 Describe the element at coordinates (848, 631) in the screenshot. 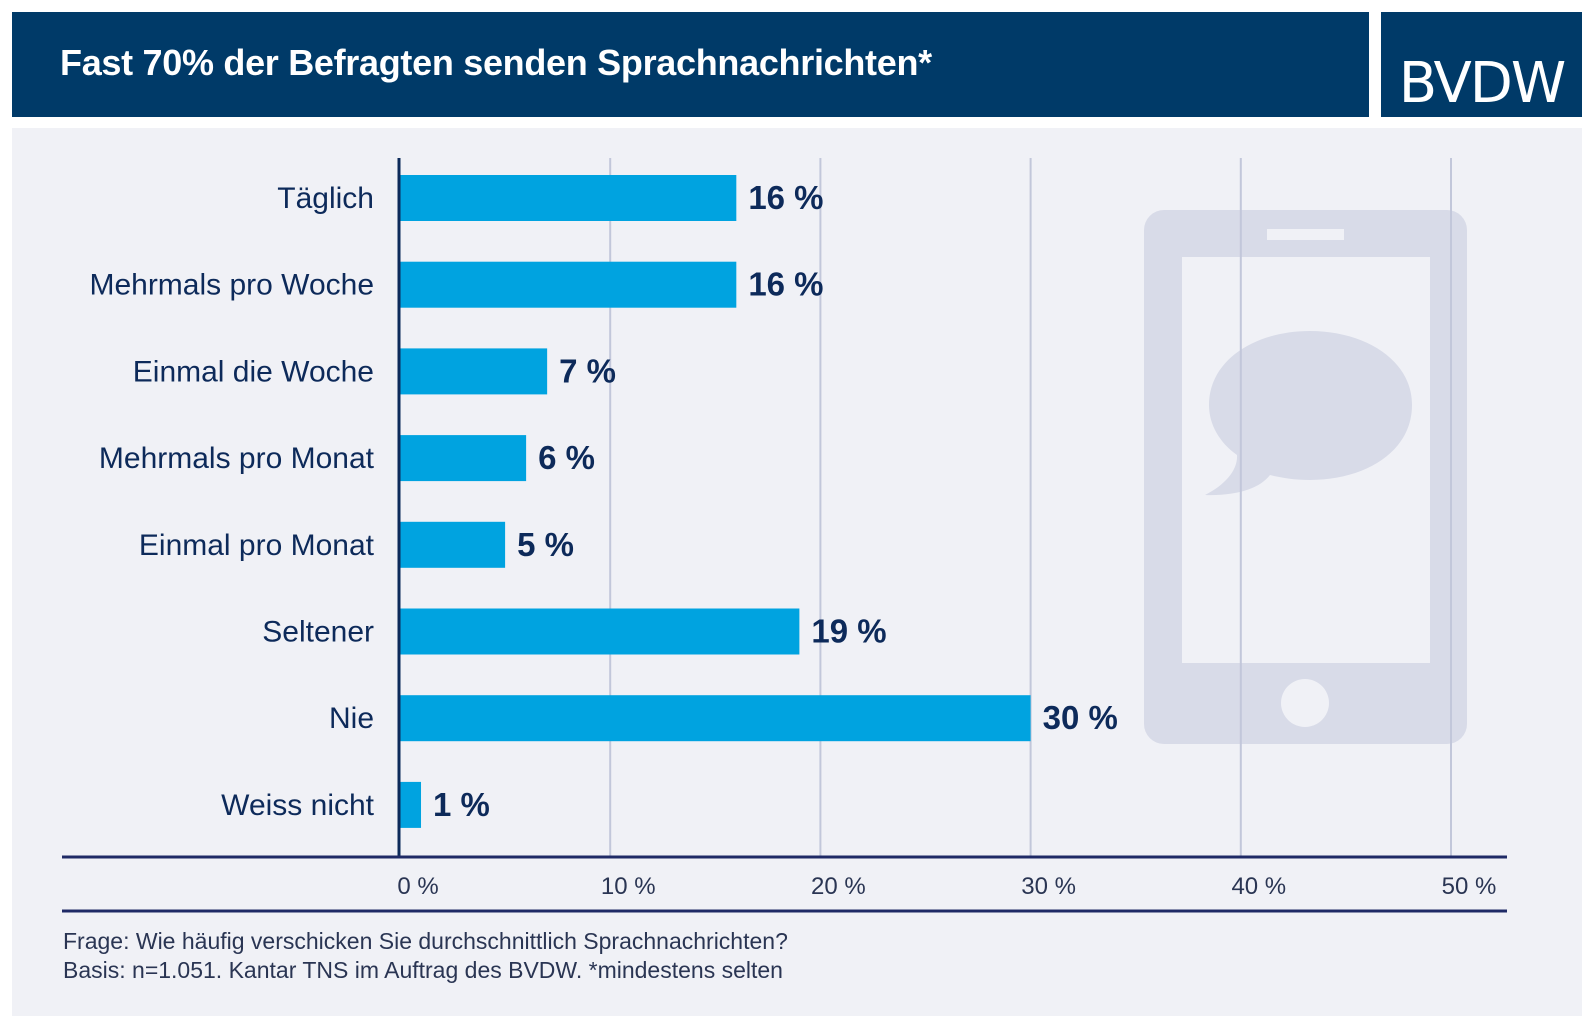

I see `data-label: 19 %` at that location.